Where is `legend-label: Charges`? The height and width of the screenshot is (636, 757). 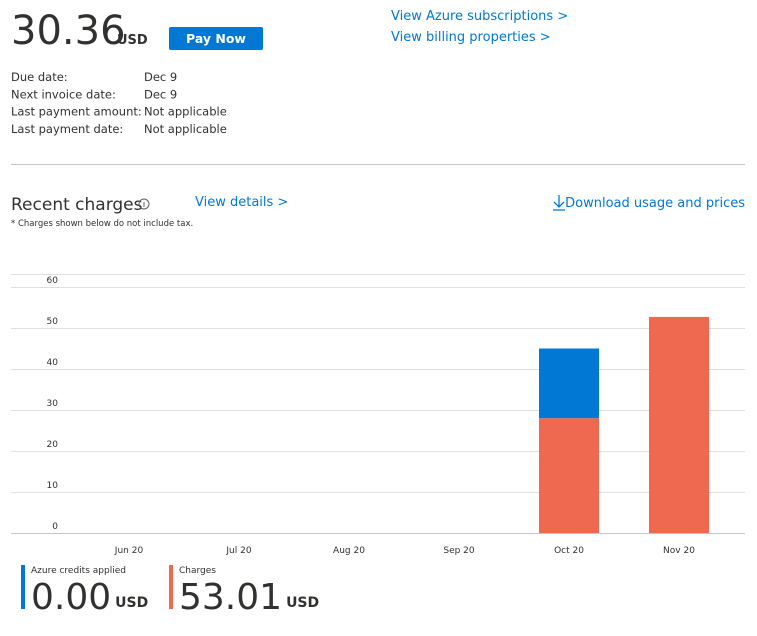 legend-label: Charges is located at coordinates (197, 571).